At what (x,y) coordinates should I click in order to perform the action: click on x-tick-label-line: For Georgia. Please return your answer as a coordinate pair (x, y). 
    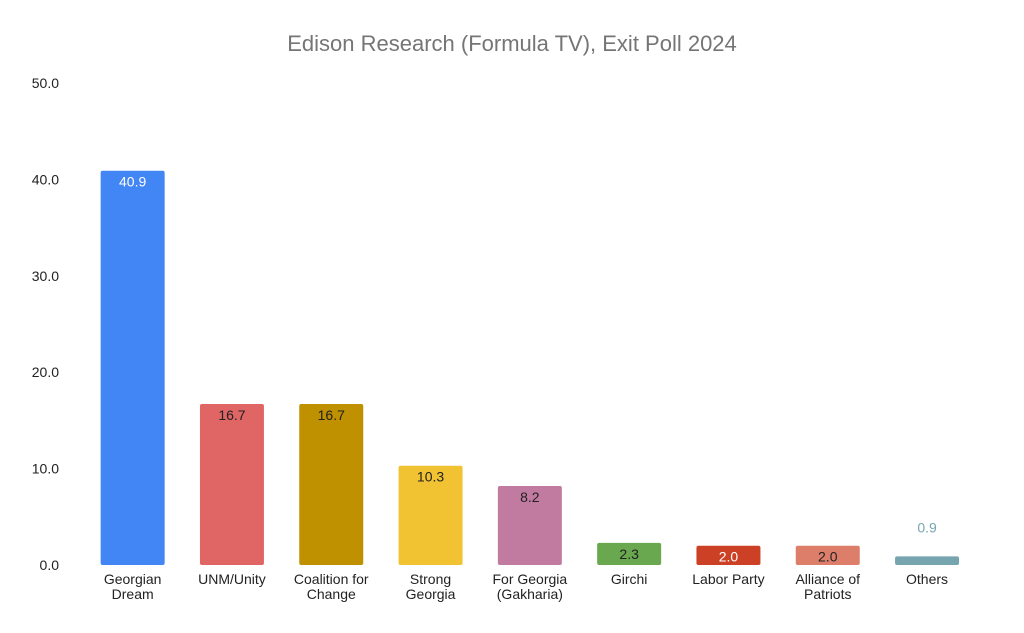
    Looking at the image, I should click on (529, 579).